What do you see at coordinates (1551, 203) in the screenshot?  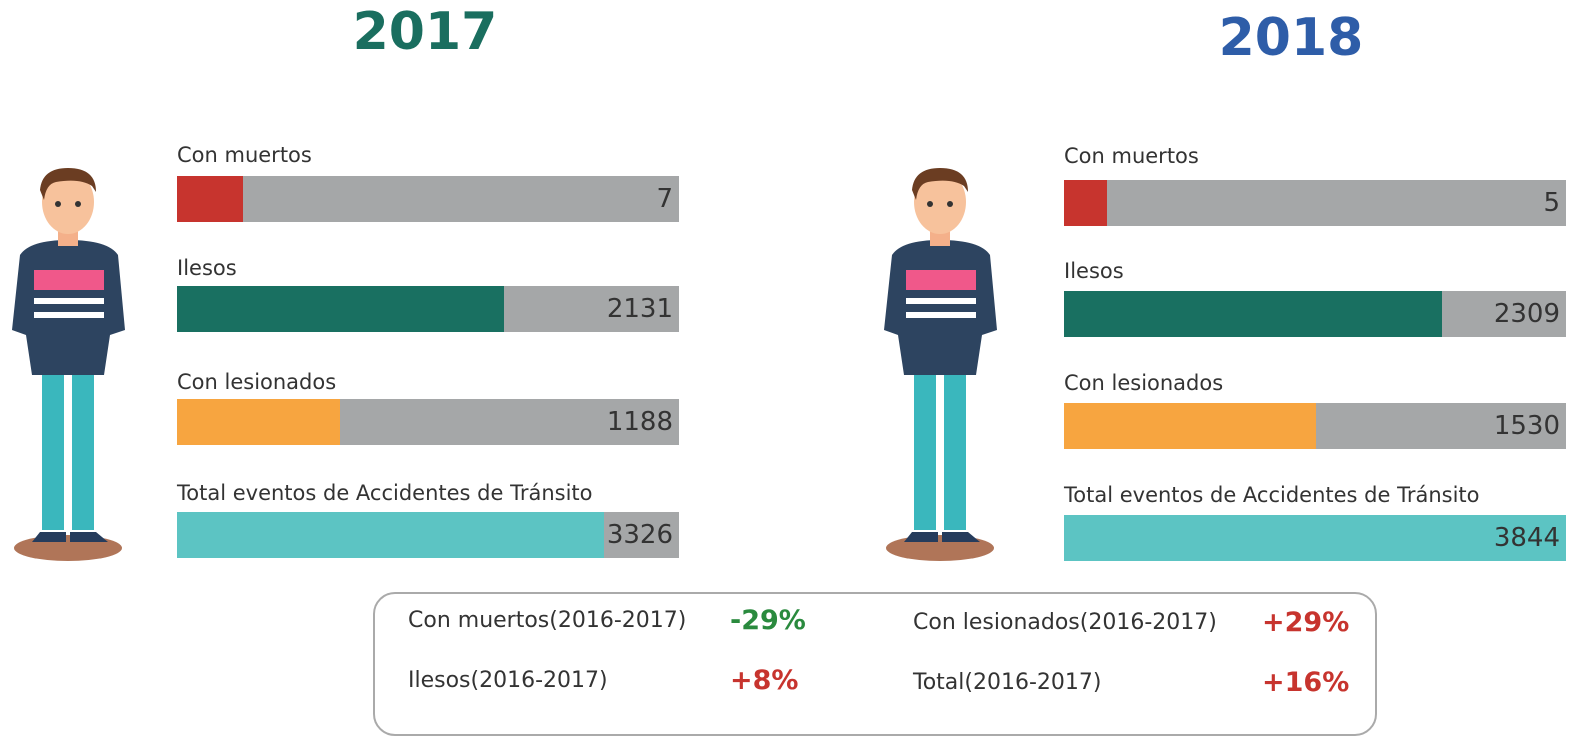 I see `row-value: 5` at bounding box center [1551, 203].